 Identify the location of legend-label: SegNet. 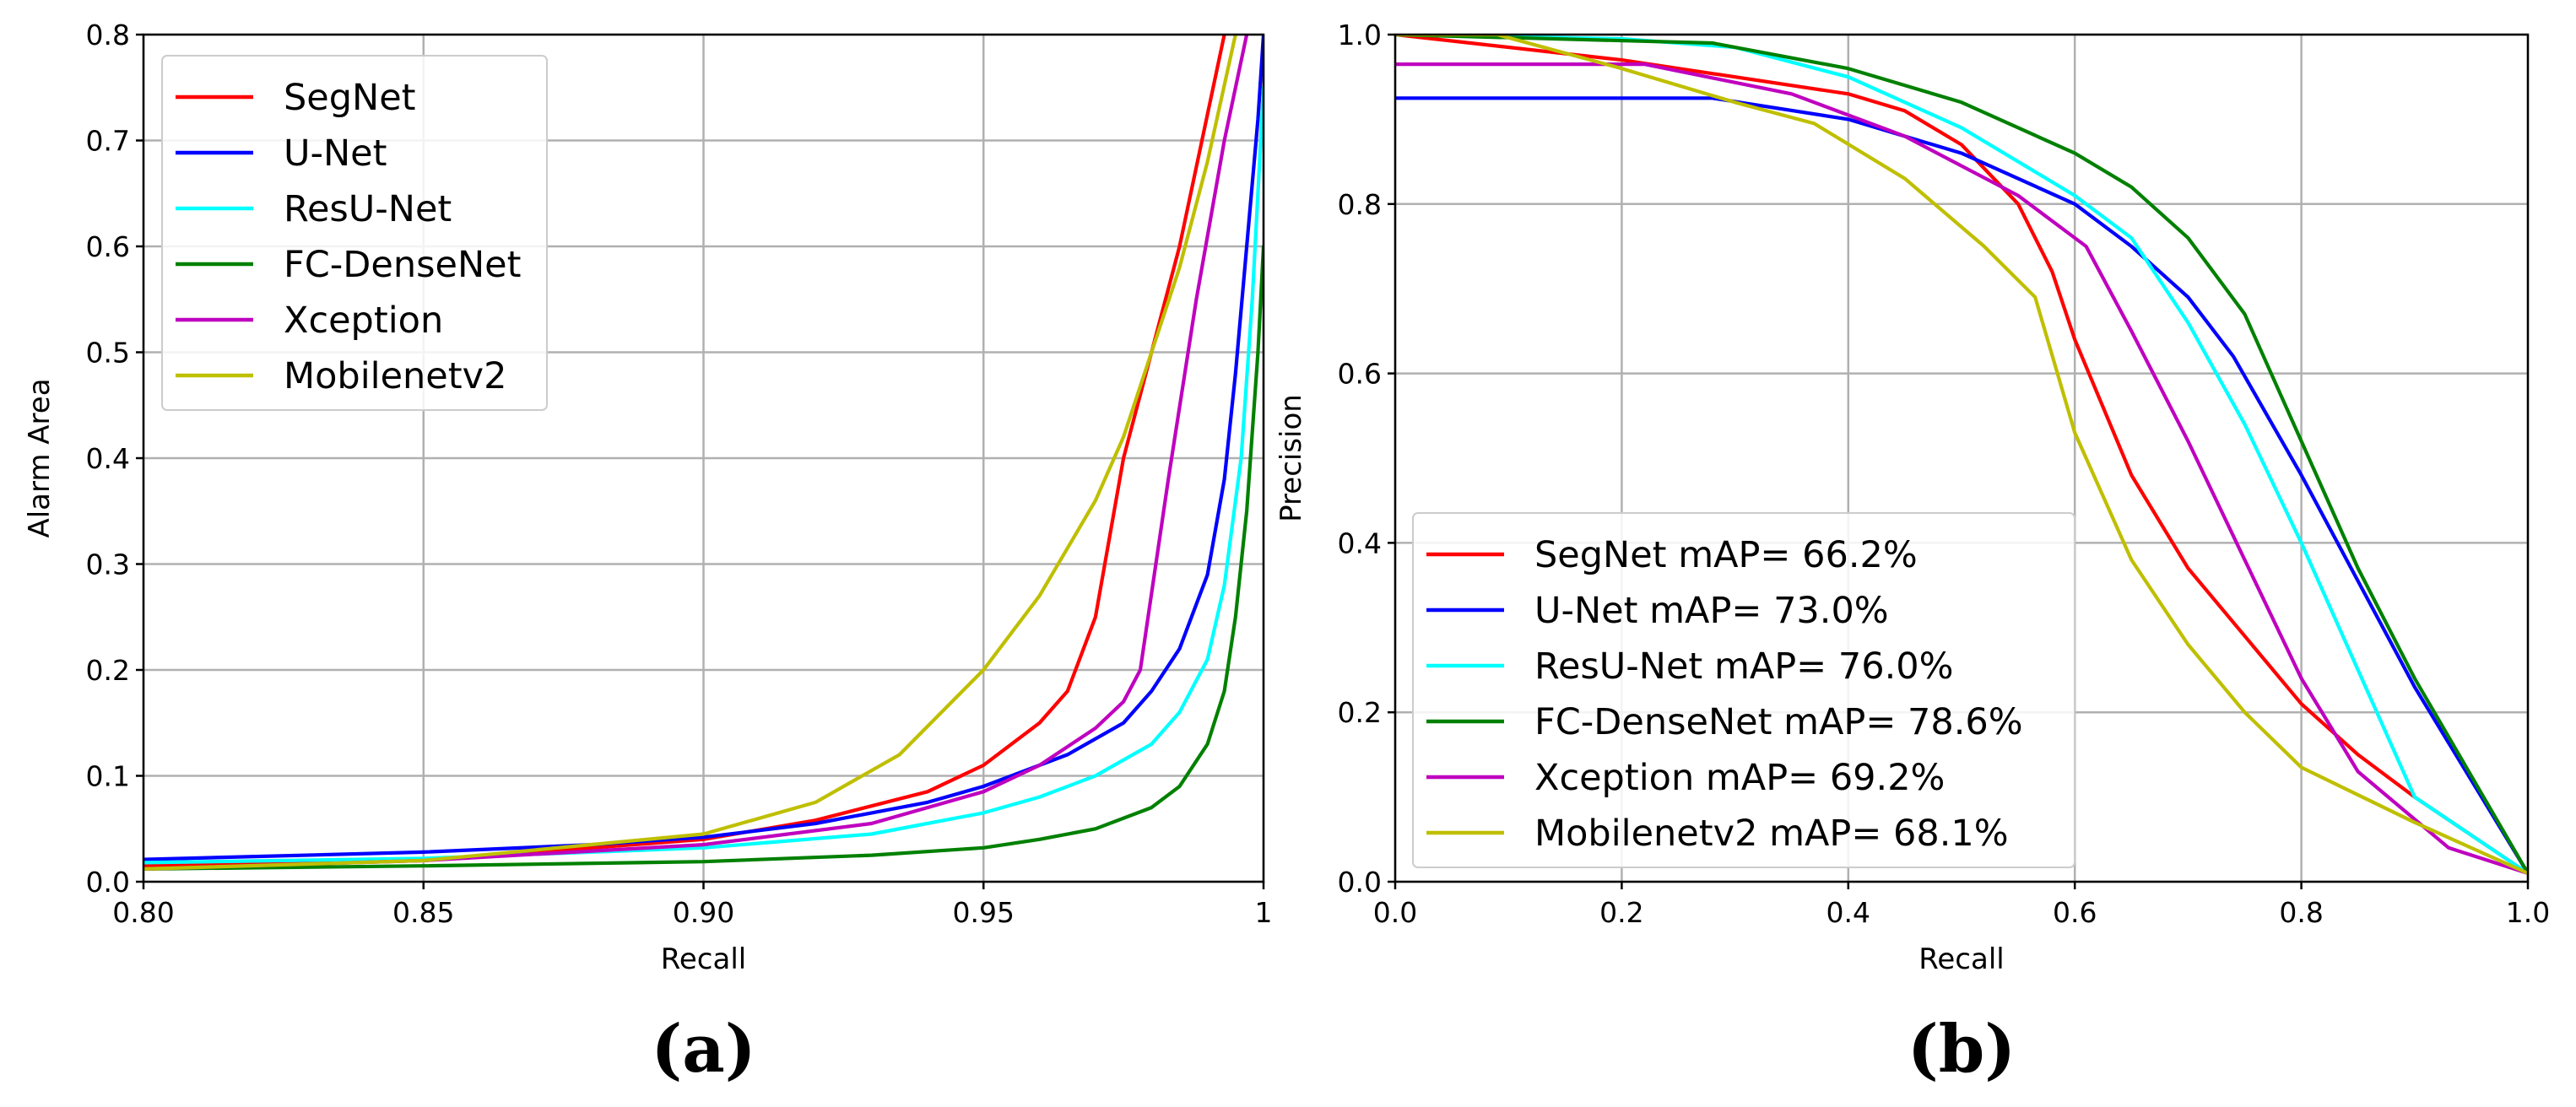
(350, 98).